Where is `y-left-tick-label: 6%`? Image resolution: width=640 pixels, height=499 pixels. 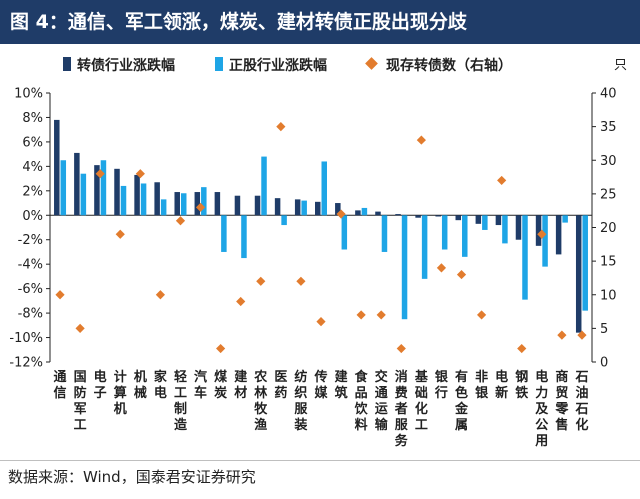
y-left-tick-label: 6% is located at coordinates (32, 142).